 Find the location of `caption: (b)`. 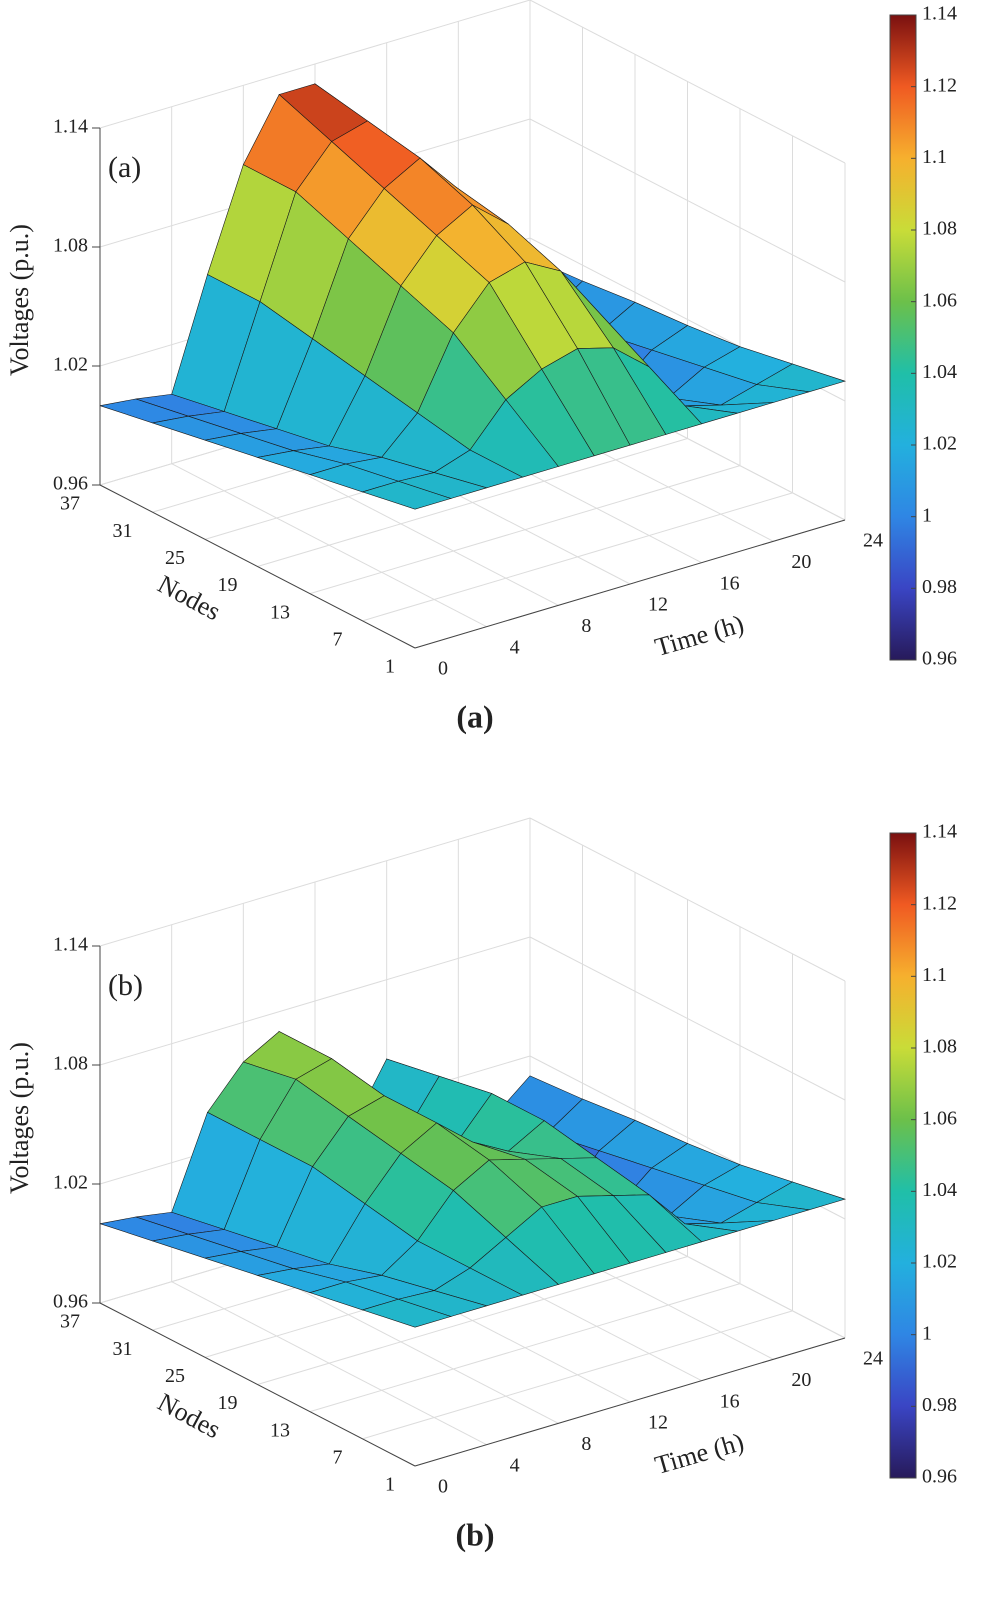

caption: (b) is located at coordinates (474, 1534).